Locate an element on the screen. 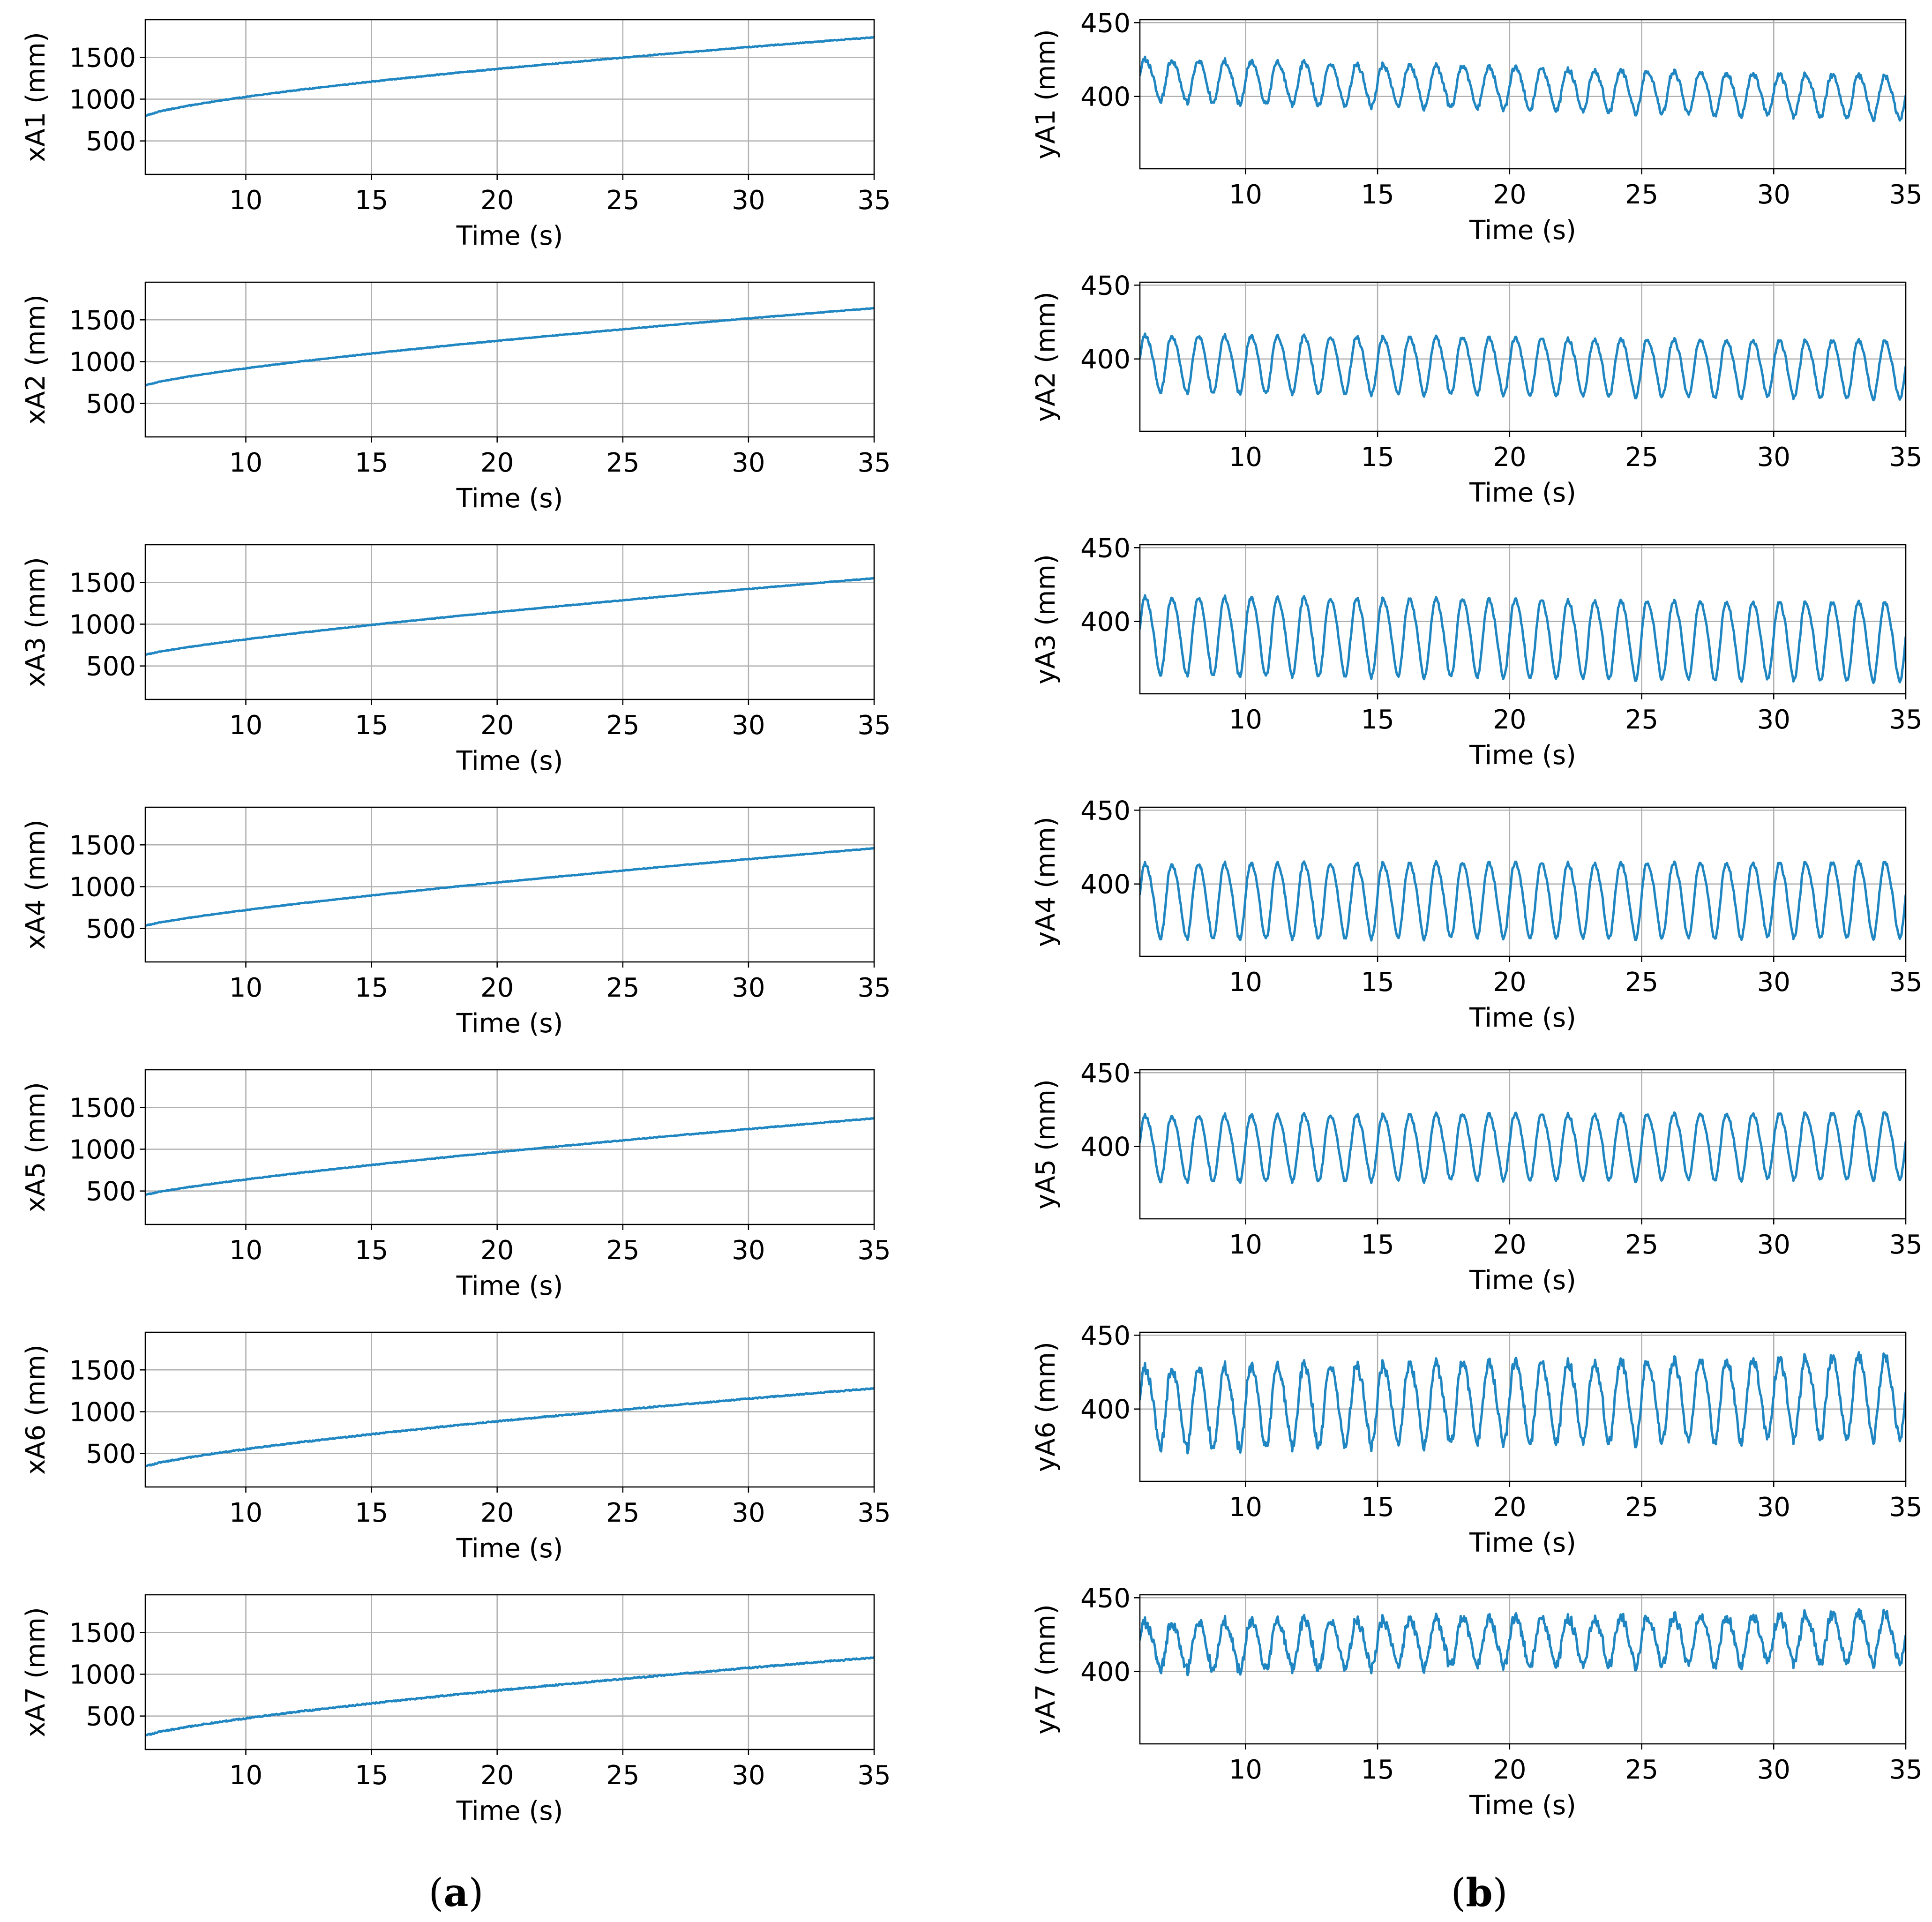 The image size is (1932, 1922). chart-xA3: 10 15 20 25 30 35 500 1000 1500 Time (s) xA3 (mm) is located at coordinates (456, 660).